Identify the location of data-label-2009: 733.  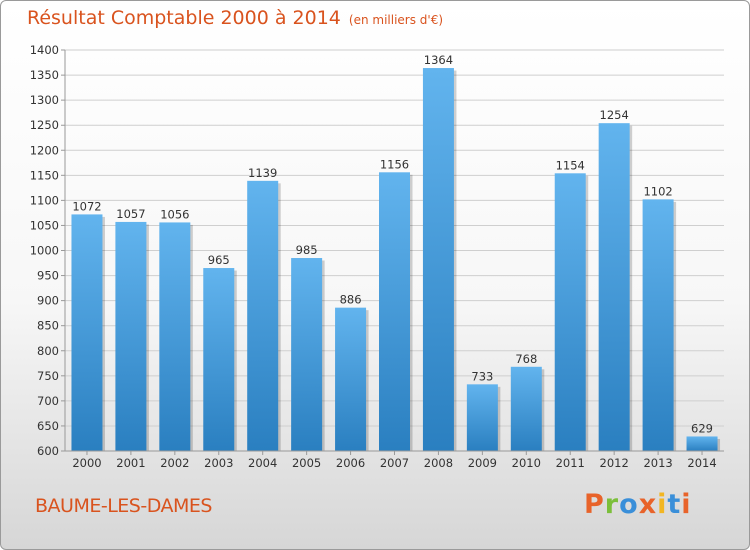
(482, 376).